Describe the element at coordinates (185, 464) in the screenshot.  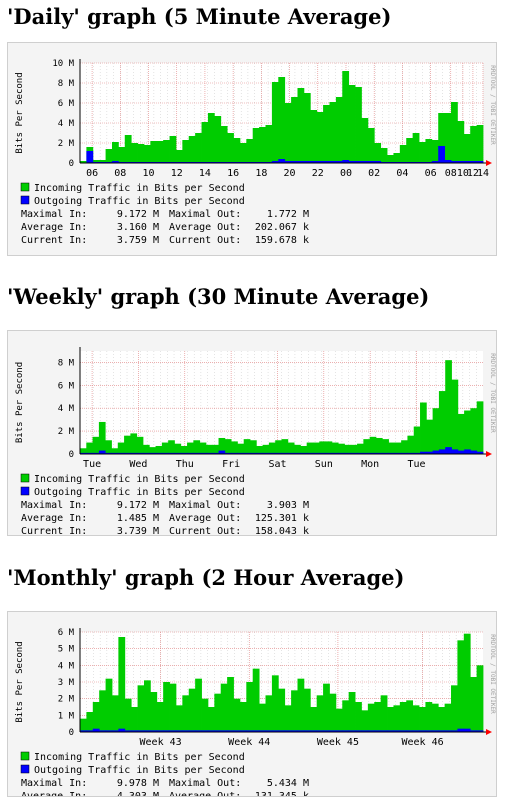
I see `x-tick-label: Thu` at that location.